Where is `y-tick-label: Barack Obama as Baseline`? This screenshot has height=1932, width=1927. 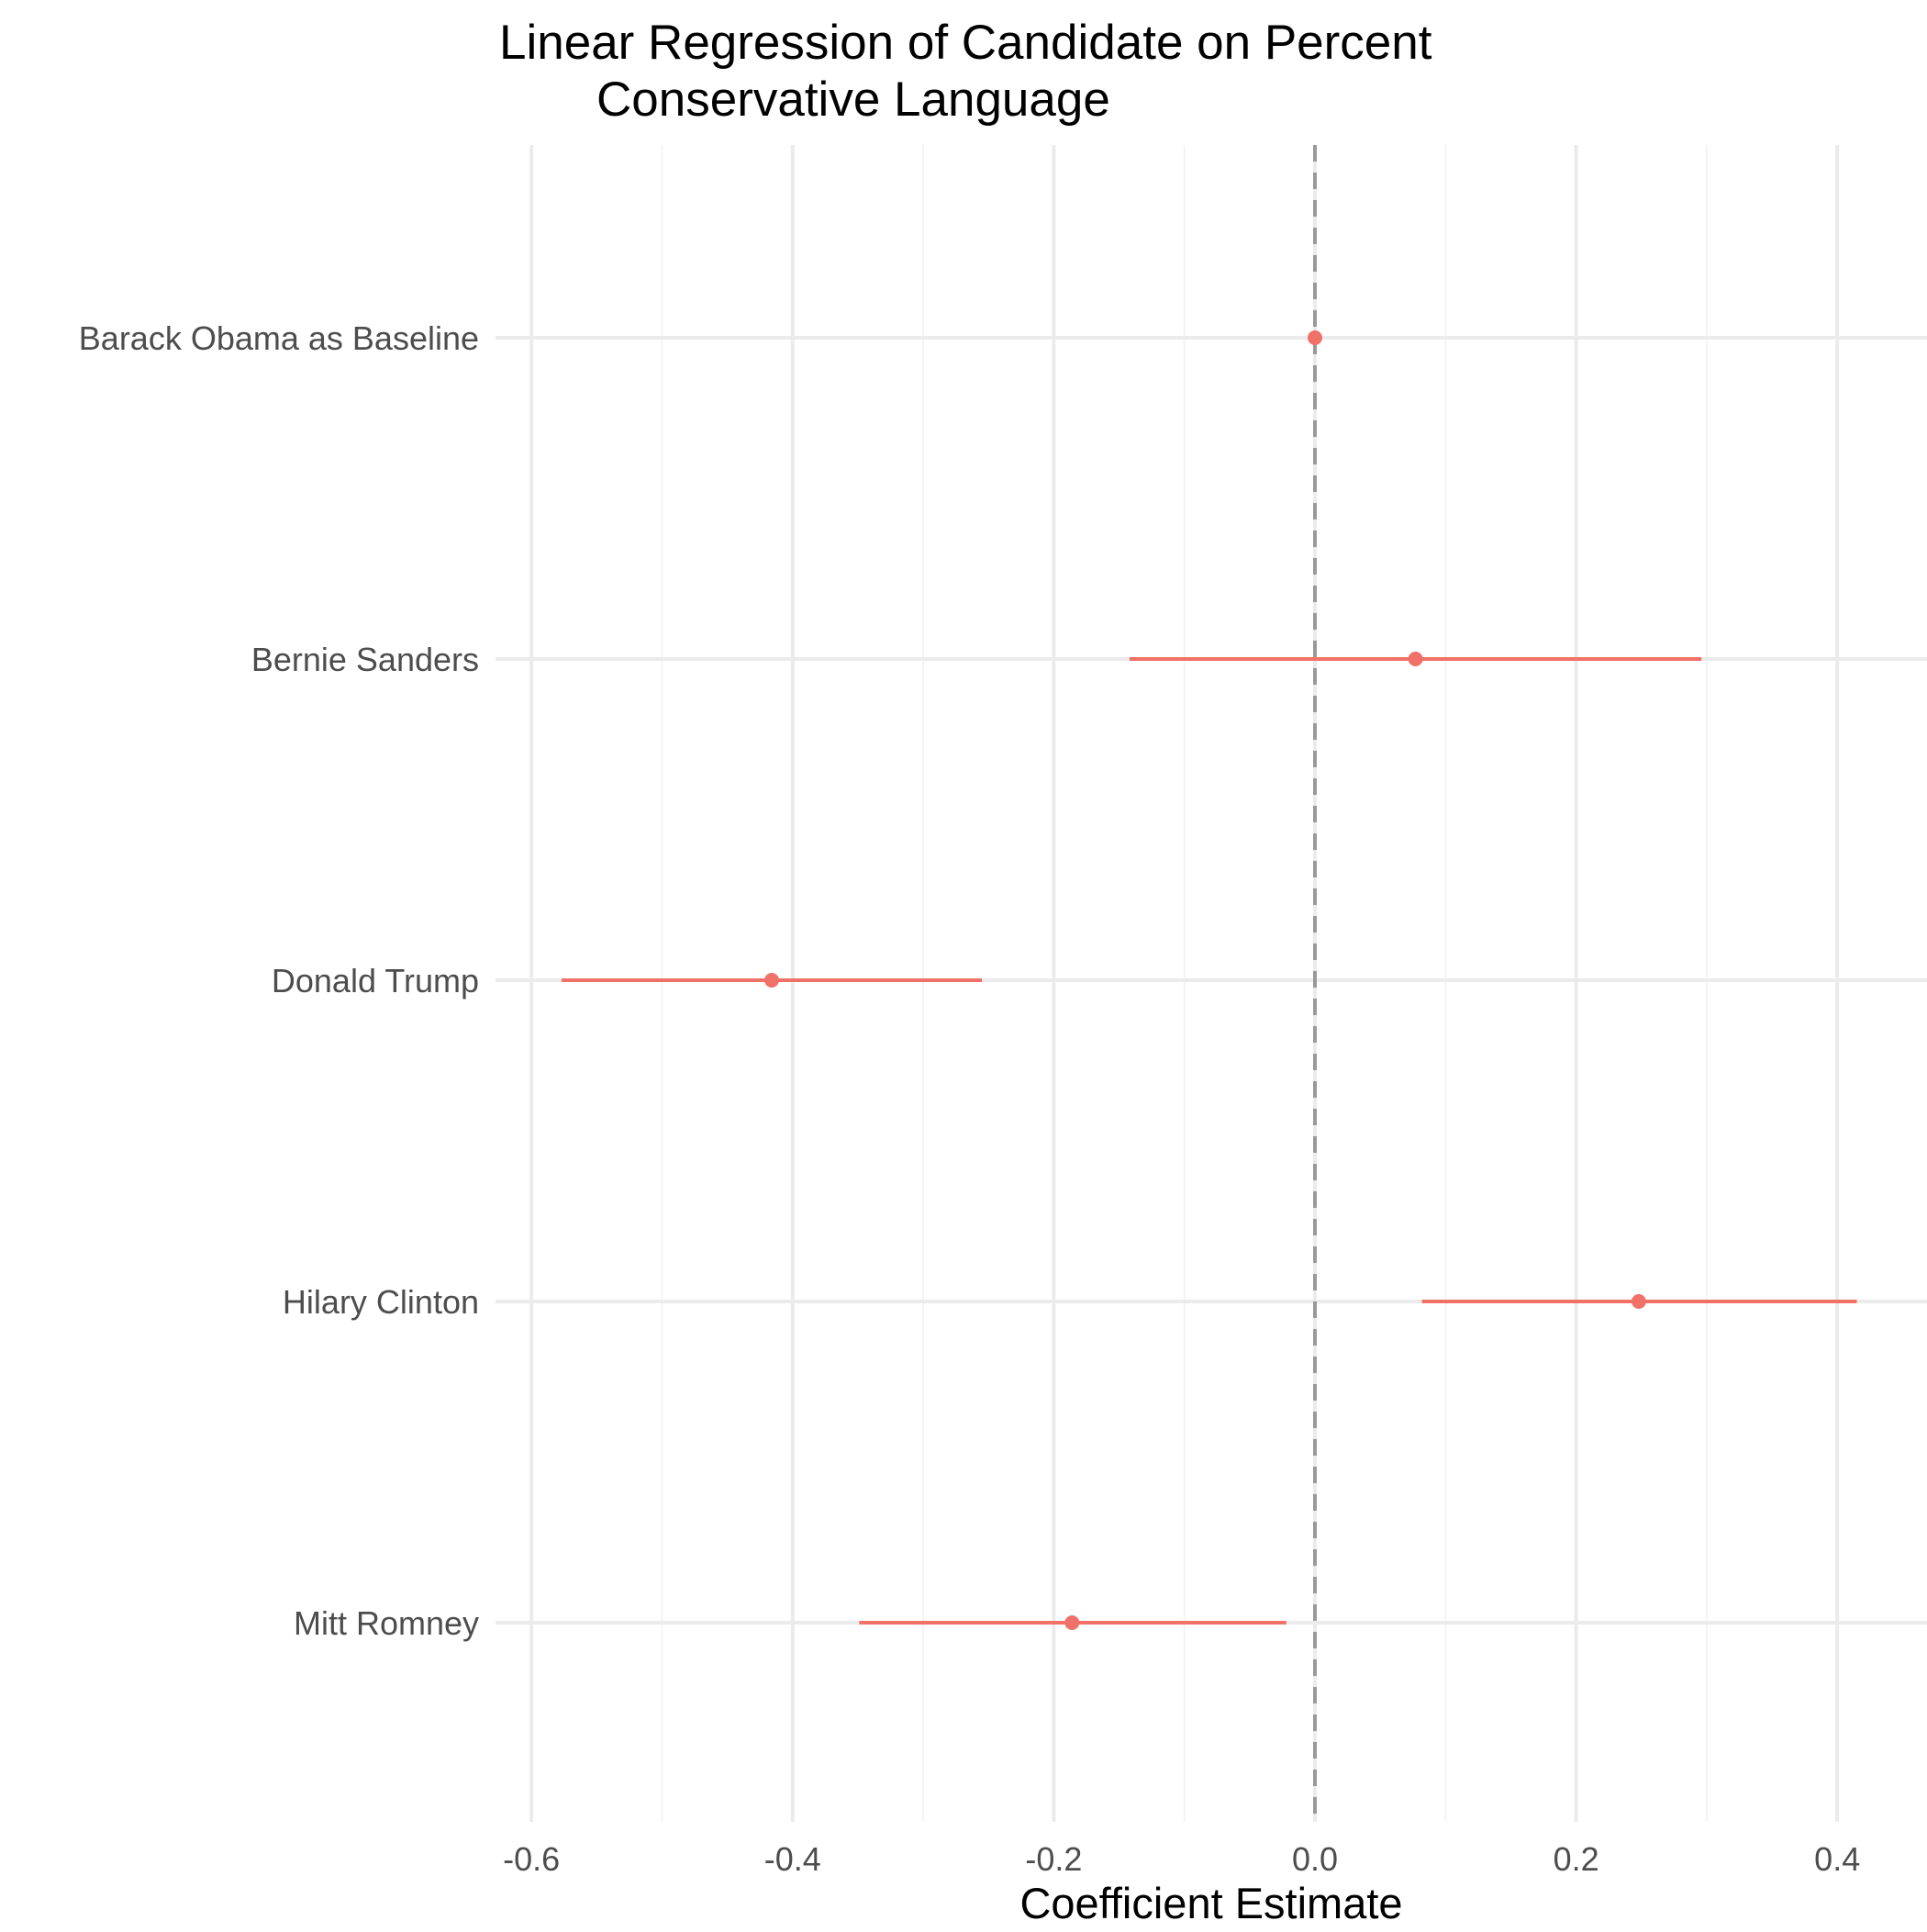
y-tick-label: Barack Obama as Baseline is located at coordinates (279, 338).